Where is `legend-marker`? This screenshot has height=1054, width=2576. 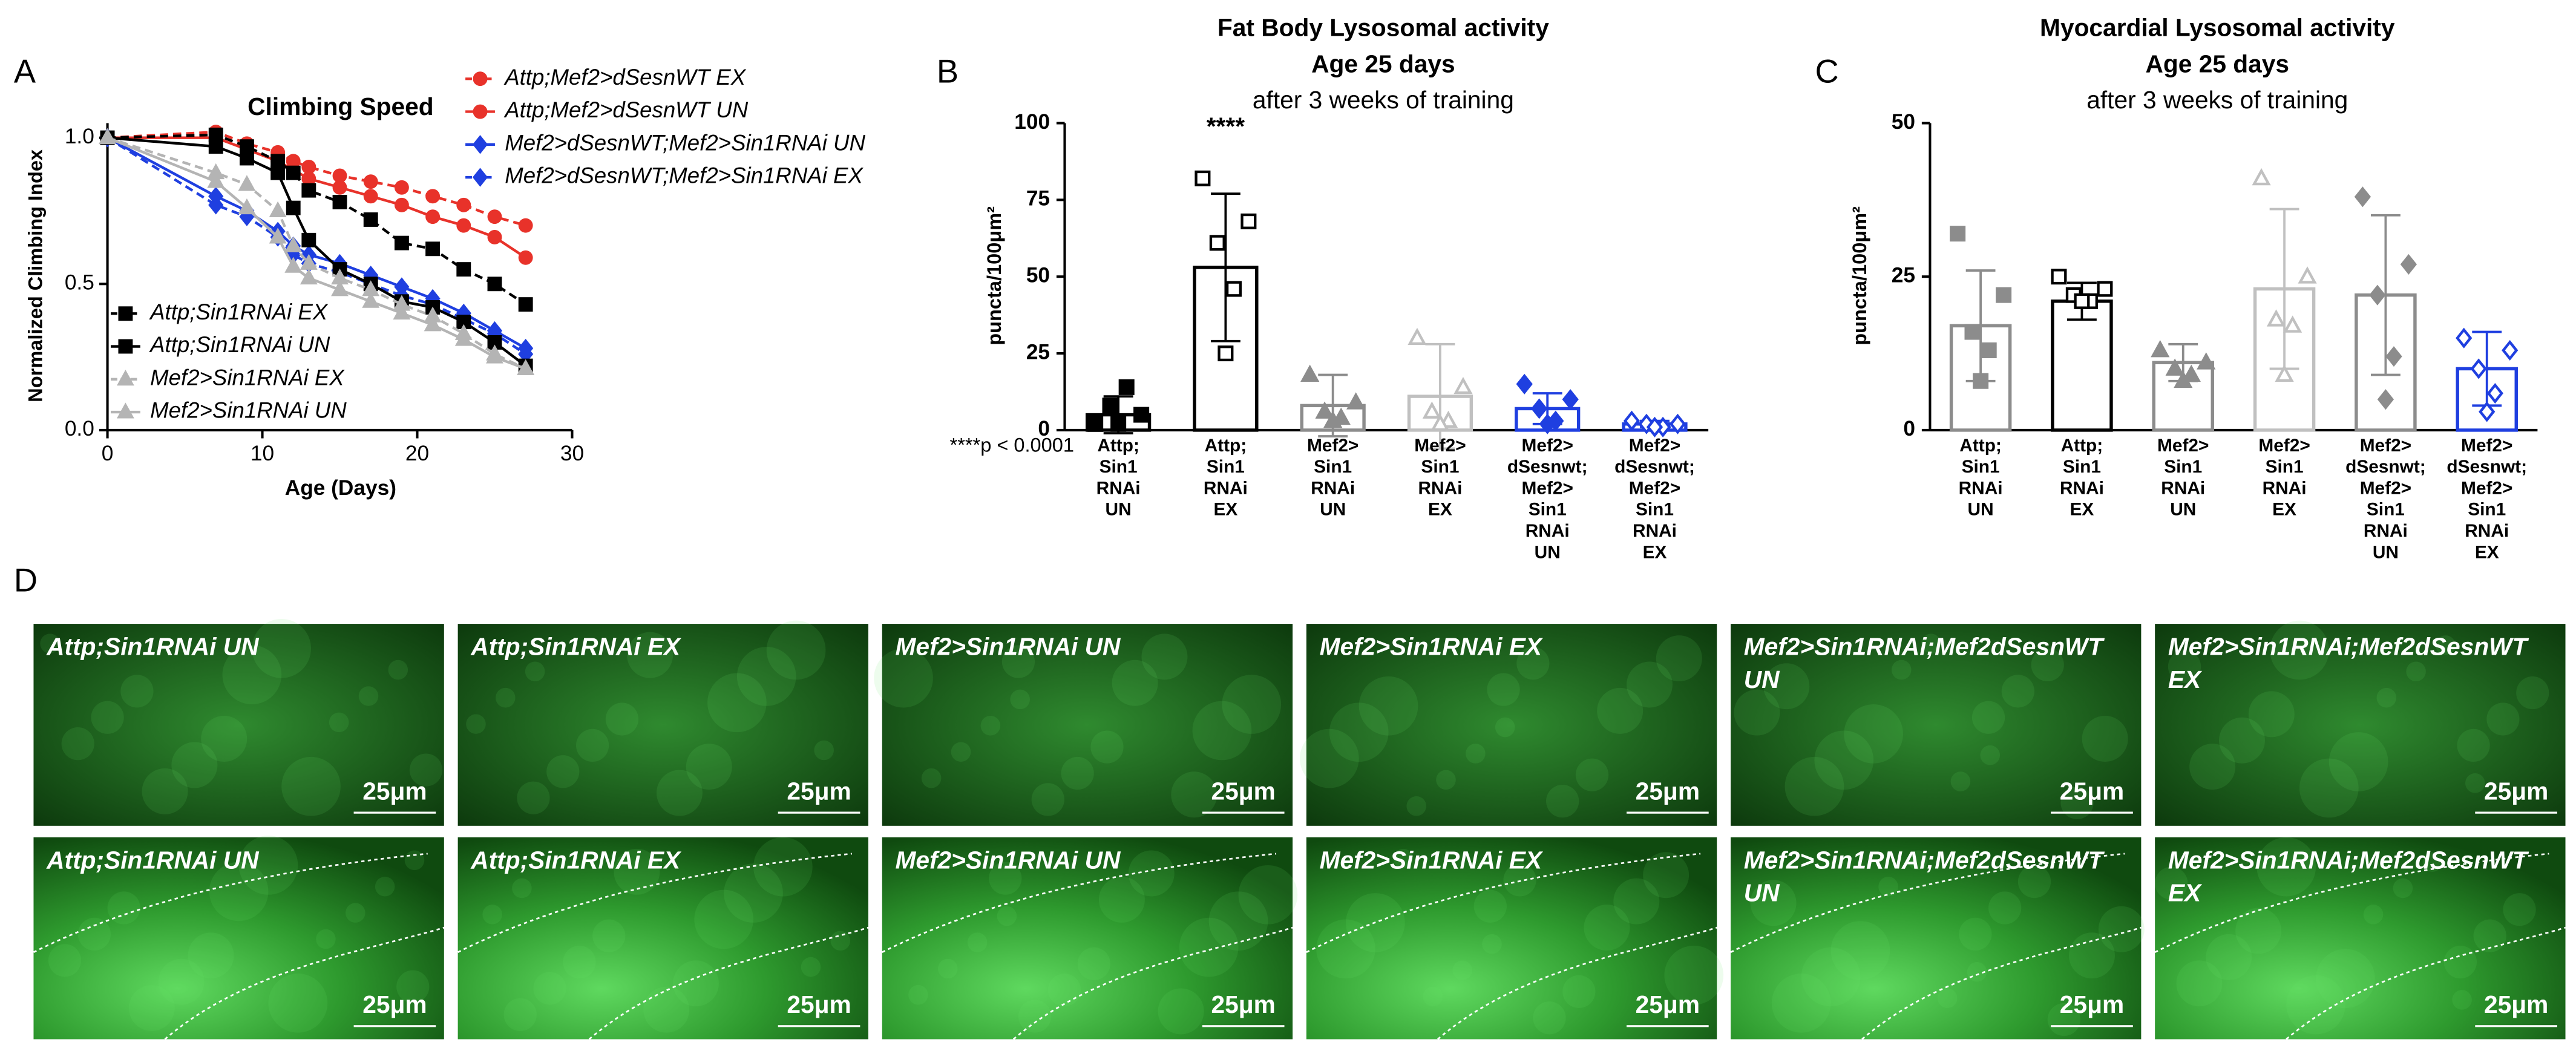 legend-marker is located at coordinates (480, 145).